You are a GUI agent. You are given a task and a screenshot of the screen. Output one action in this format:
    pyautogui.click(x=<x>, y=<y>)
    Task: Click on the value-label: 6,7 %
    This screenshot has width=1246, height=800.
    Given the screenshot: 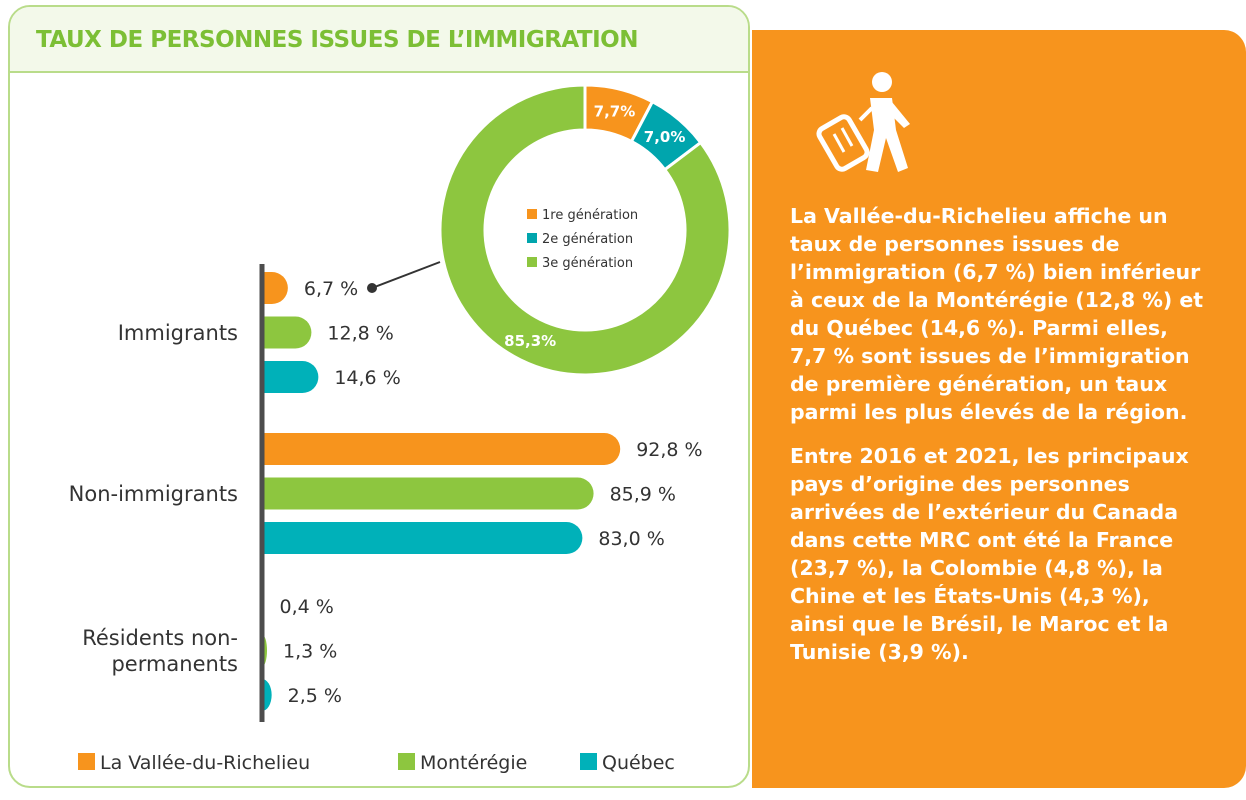 What is the action you would take?
    pyautogui.click(x=331, y=289)
    